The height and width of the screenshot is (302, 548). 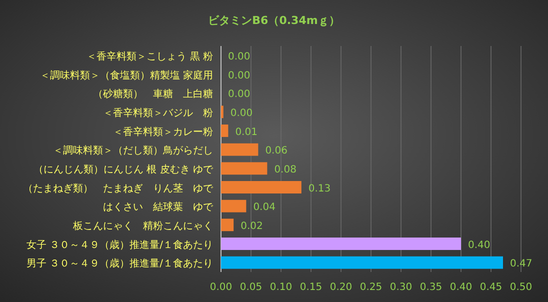 I want to click on y-tick-label: （にんじん類）にんじん 根 皮むき ゆで, so click(x=123, y=169).